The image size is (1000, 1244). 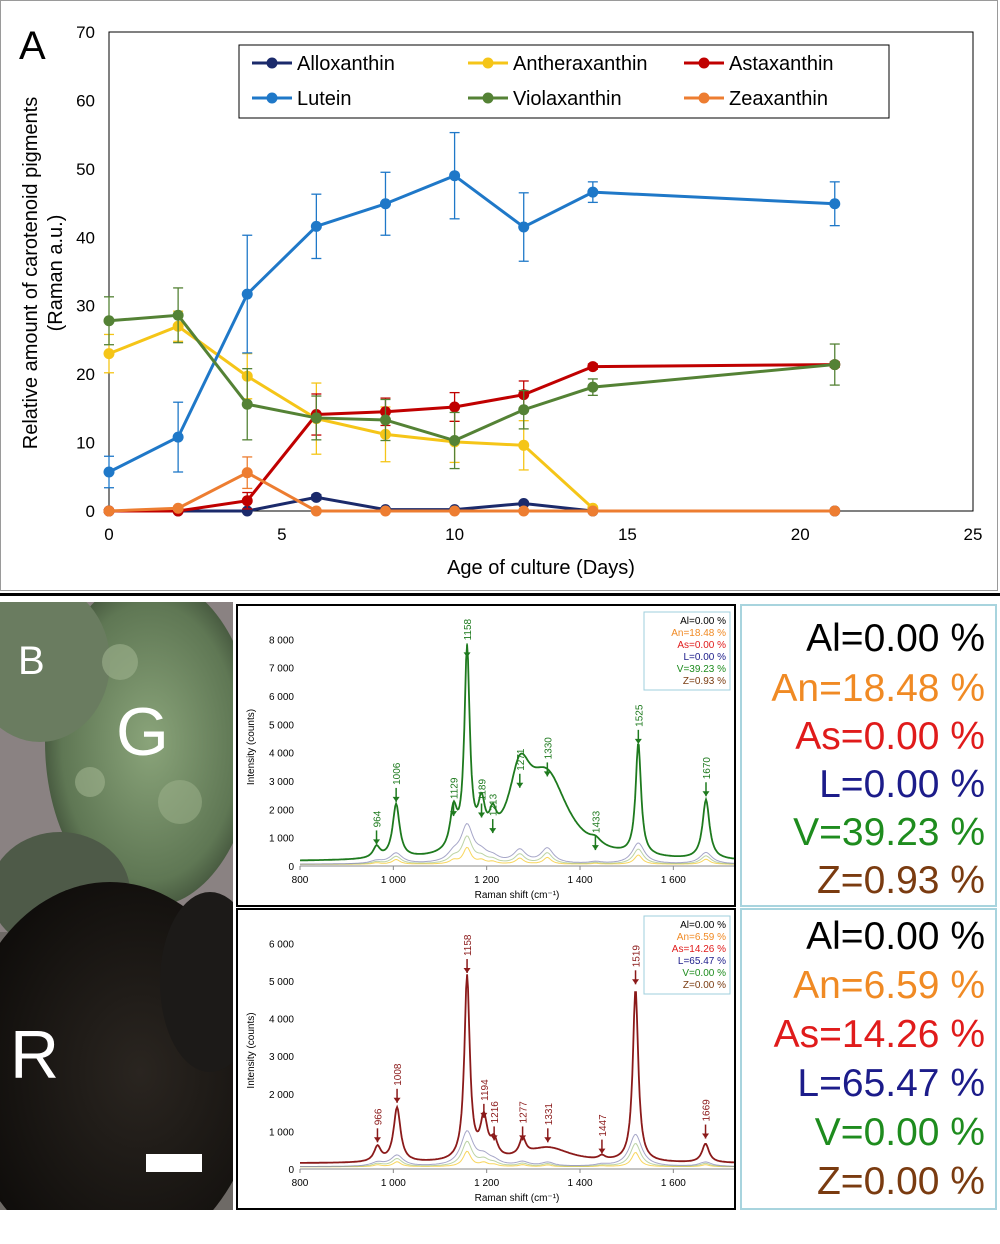 What do you see at coordinates (472, 438) in the screenshot?
I see `series-astaxanthin` at bounding box center [472, 438].